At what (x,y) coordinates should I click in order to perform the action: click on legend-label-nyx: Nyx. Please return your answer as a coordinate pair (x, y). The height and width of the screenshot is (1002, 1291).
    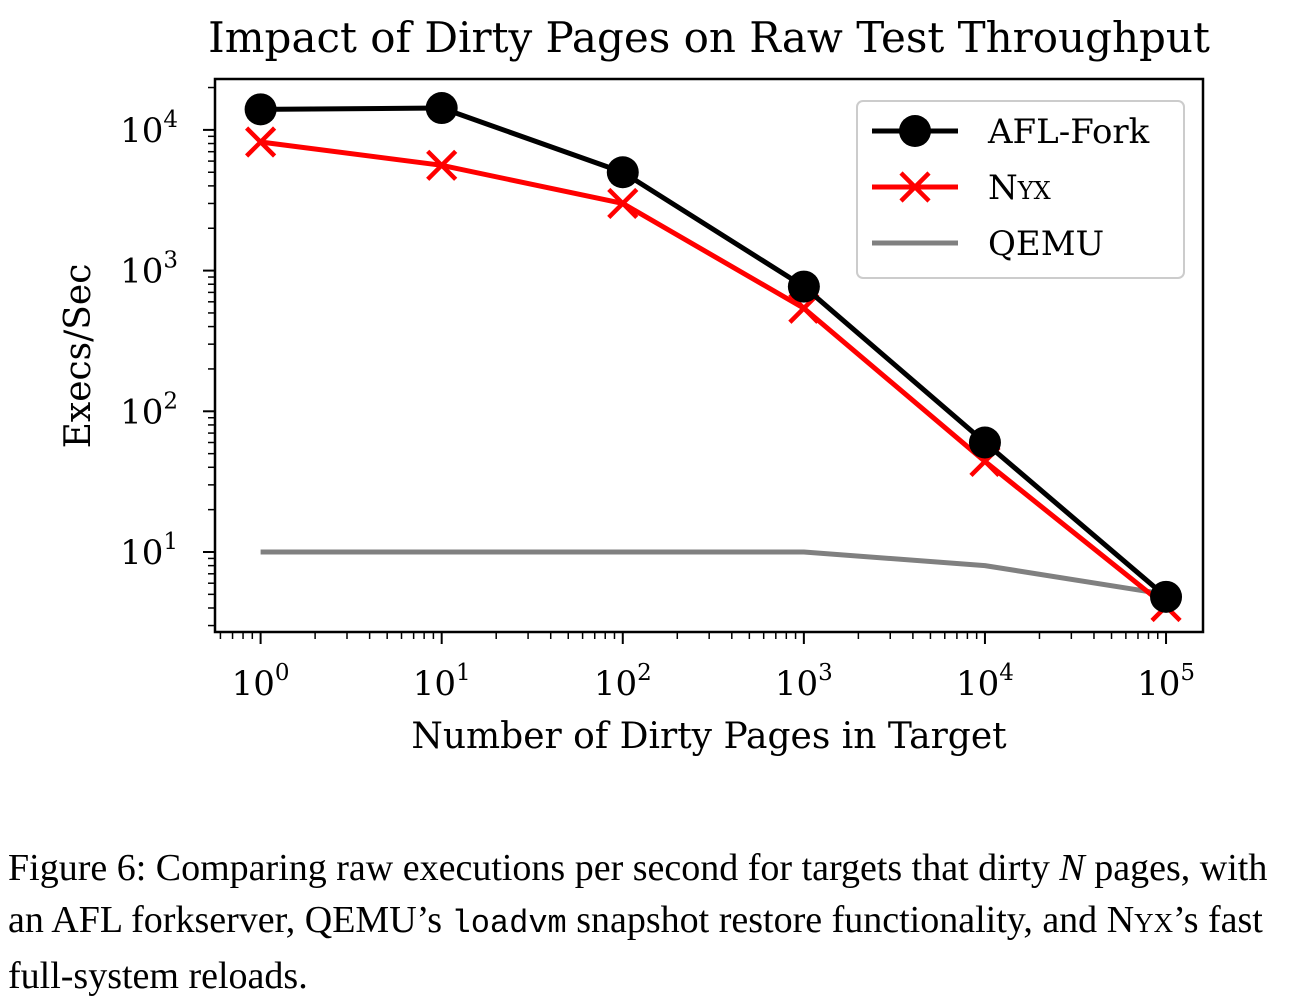
    Looking at the image, I should click on (1019, 188).